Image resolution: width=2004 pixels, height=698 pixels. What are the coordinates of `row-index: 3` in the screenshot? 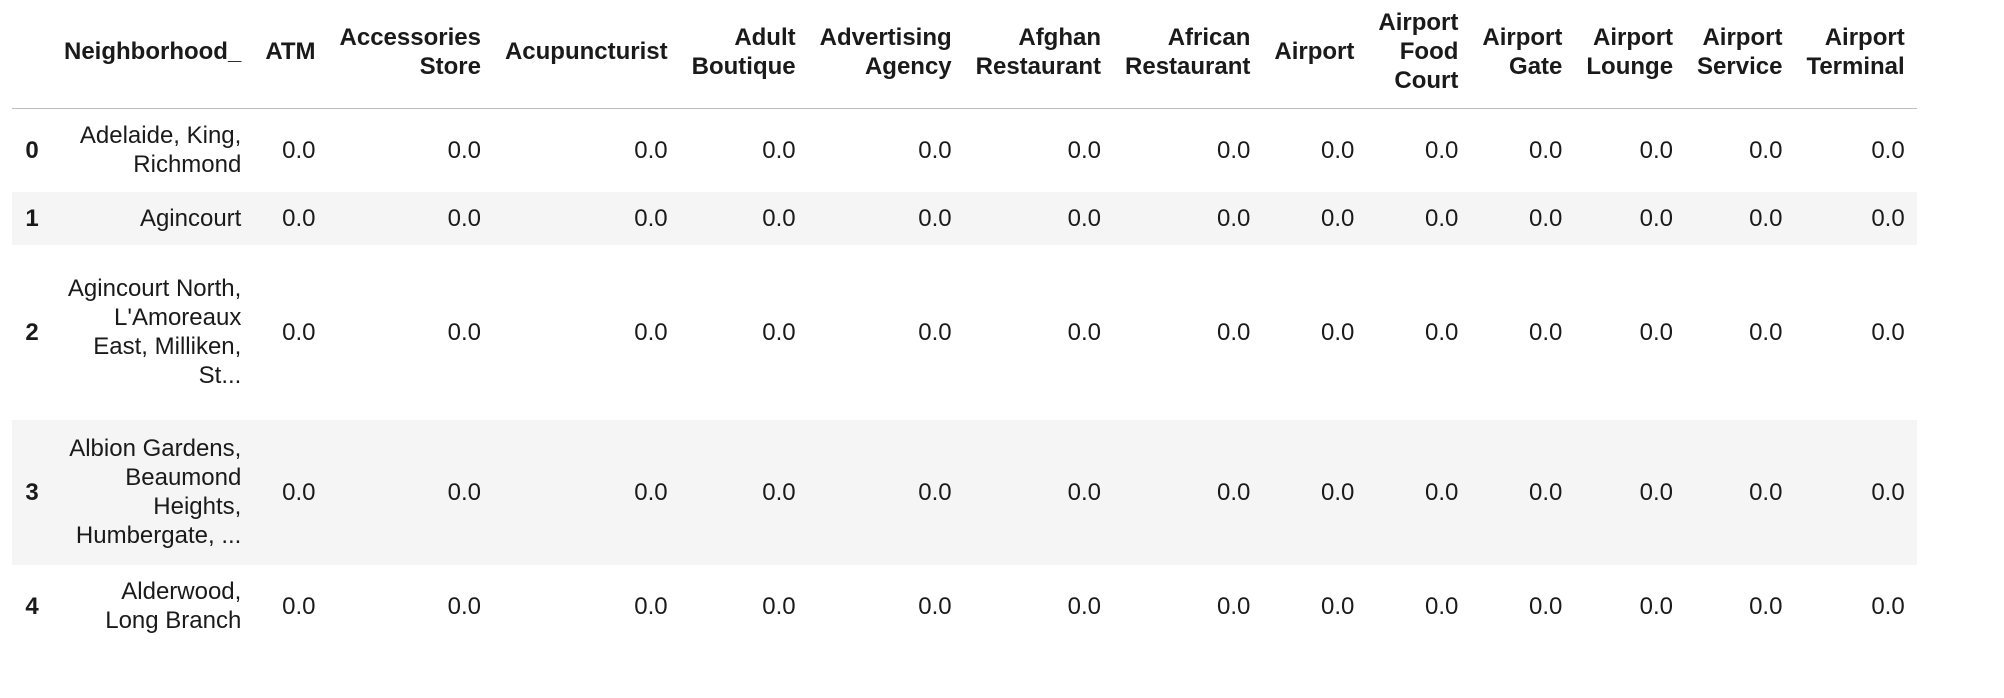 It's located at (32, 492).